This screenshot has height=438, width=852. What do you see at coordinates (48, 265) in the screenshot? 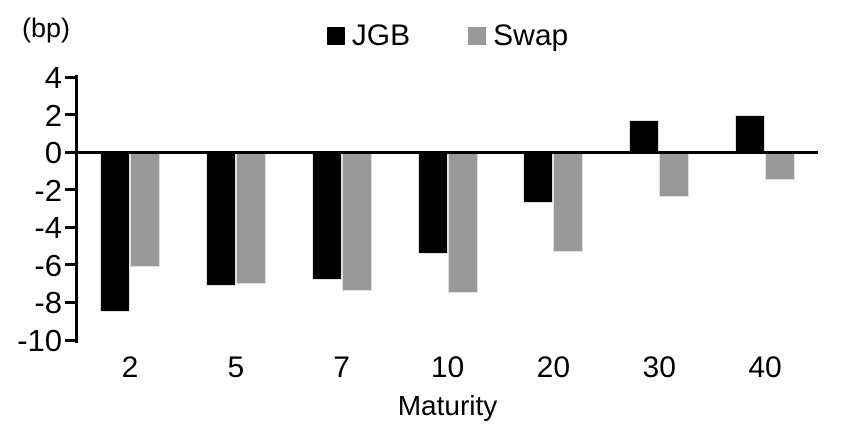
I see `y-tick-label: -6` at bounding box center [48, 265].